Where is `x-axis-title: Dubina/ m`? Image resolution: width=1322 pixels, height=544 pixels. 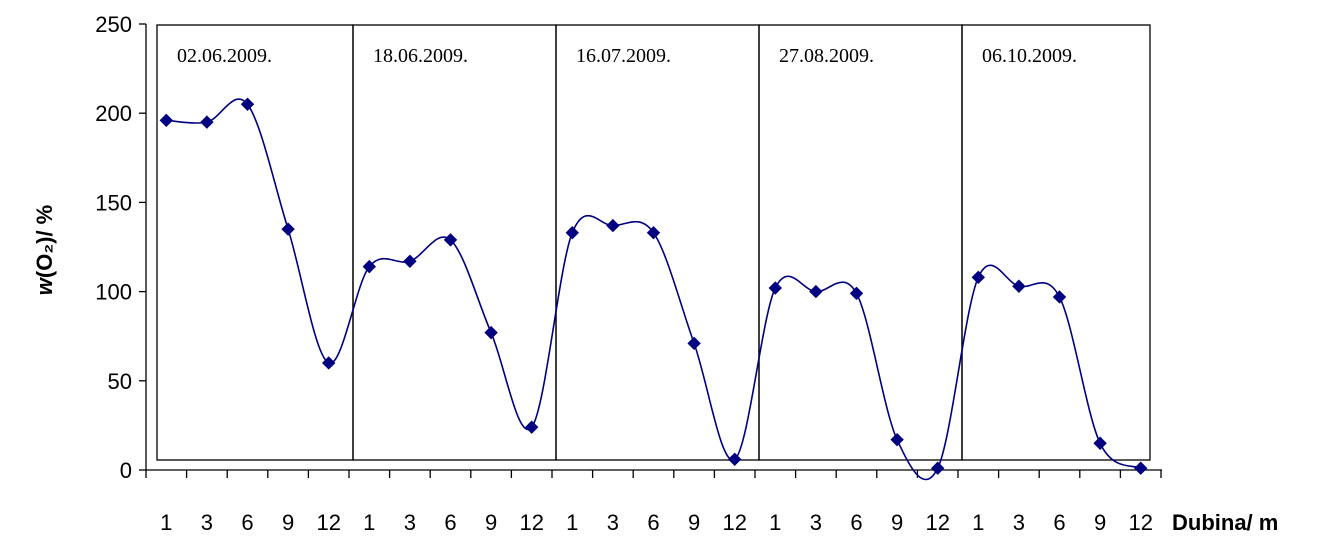 x-axis-title: Dubina/ m is located at coordinates (1225, 522).